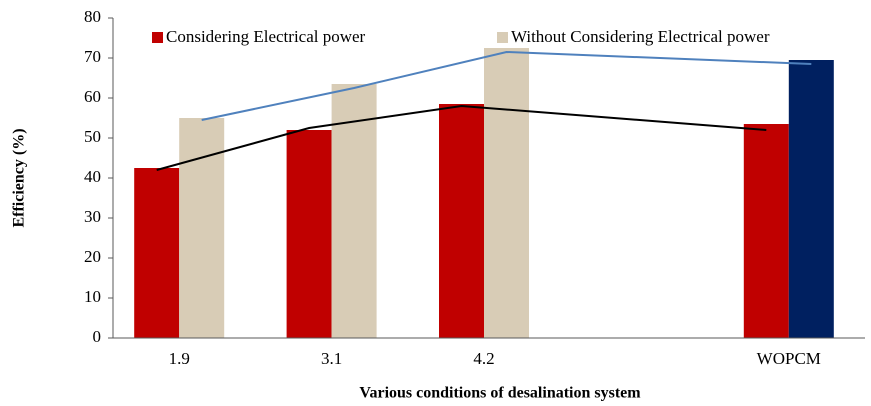  I want to click on x-tick-label: 1.9, so click(179, 358).